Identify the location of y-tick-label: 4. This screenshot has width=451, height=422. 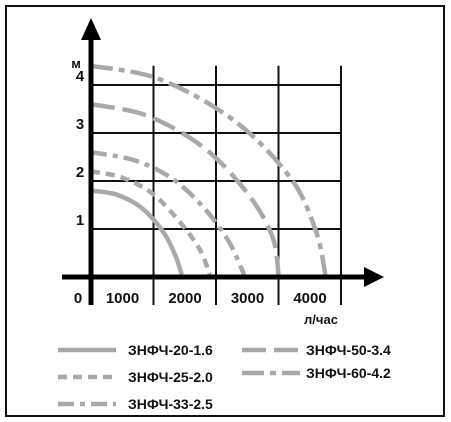
(80, 76).